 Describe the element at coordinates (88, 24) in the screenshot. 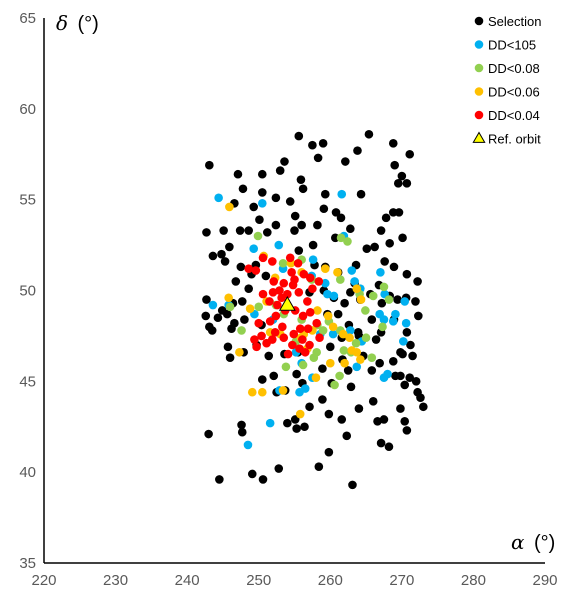

I see `y-axis-unit: (°)` at that location.